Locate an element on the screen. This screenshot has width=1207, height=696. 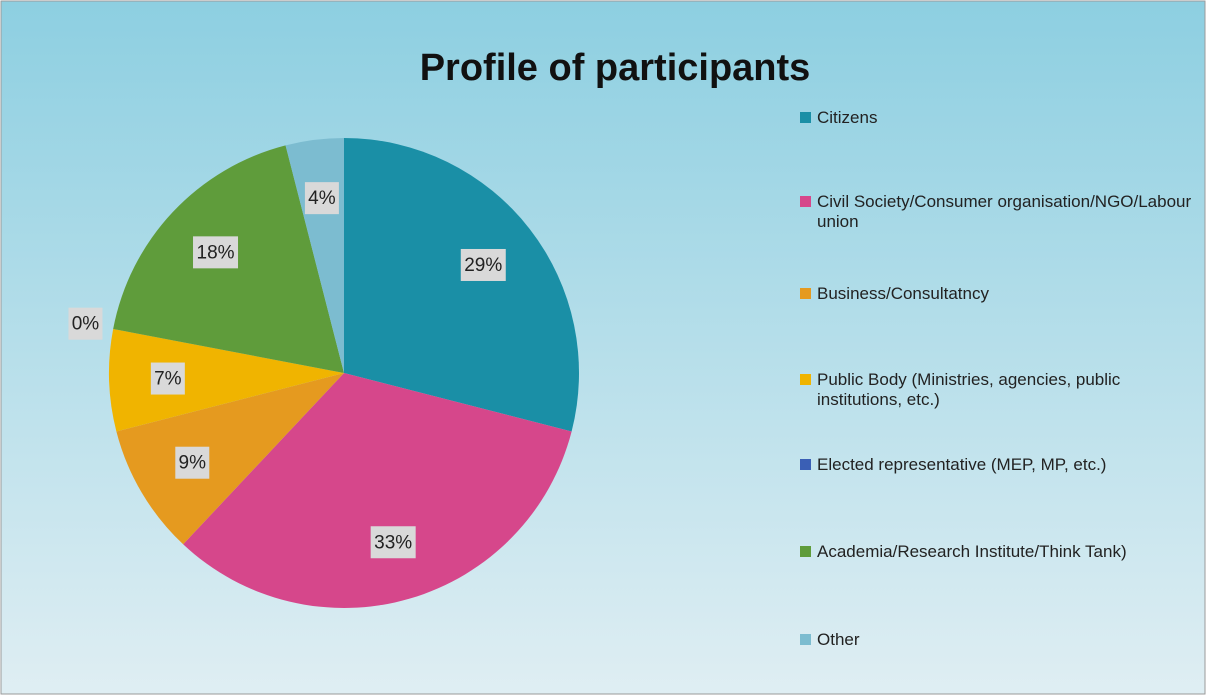
legend-label: Elected representative (MEP, MP, etc.) is located at coordinates (962, 464).